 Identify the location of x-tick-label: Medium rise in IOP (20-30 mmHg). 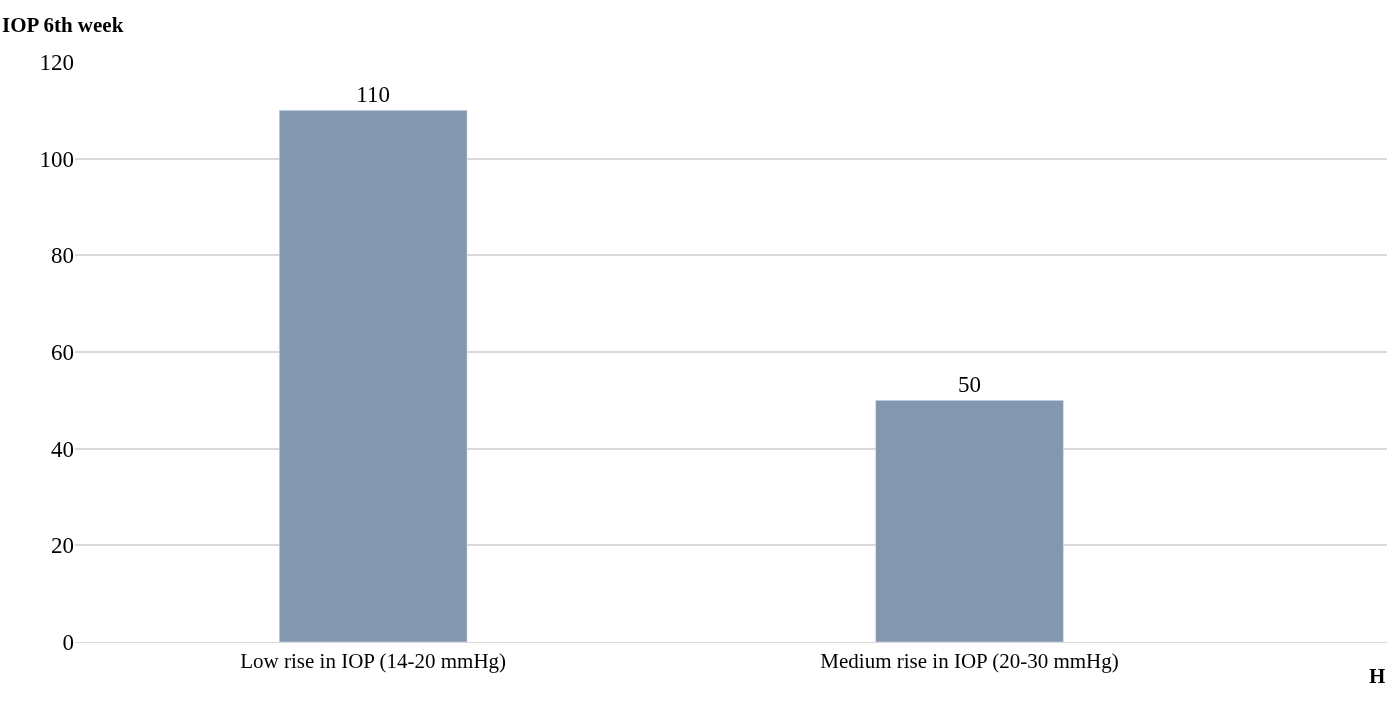
(969, 661).